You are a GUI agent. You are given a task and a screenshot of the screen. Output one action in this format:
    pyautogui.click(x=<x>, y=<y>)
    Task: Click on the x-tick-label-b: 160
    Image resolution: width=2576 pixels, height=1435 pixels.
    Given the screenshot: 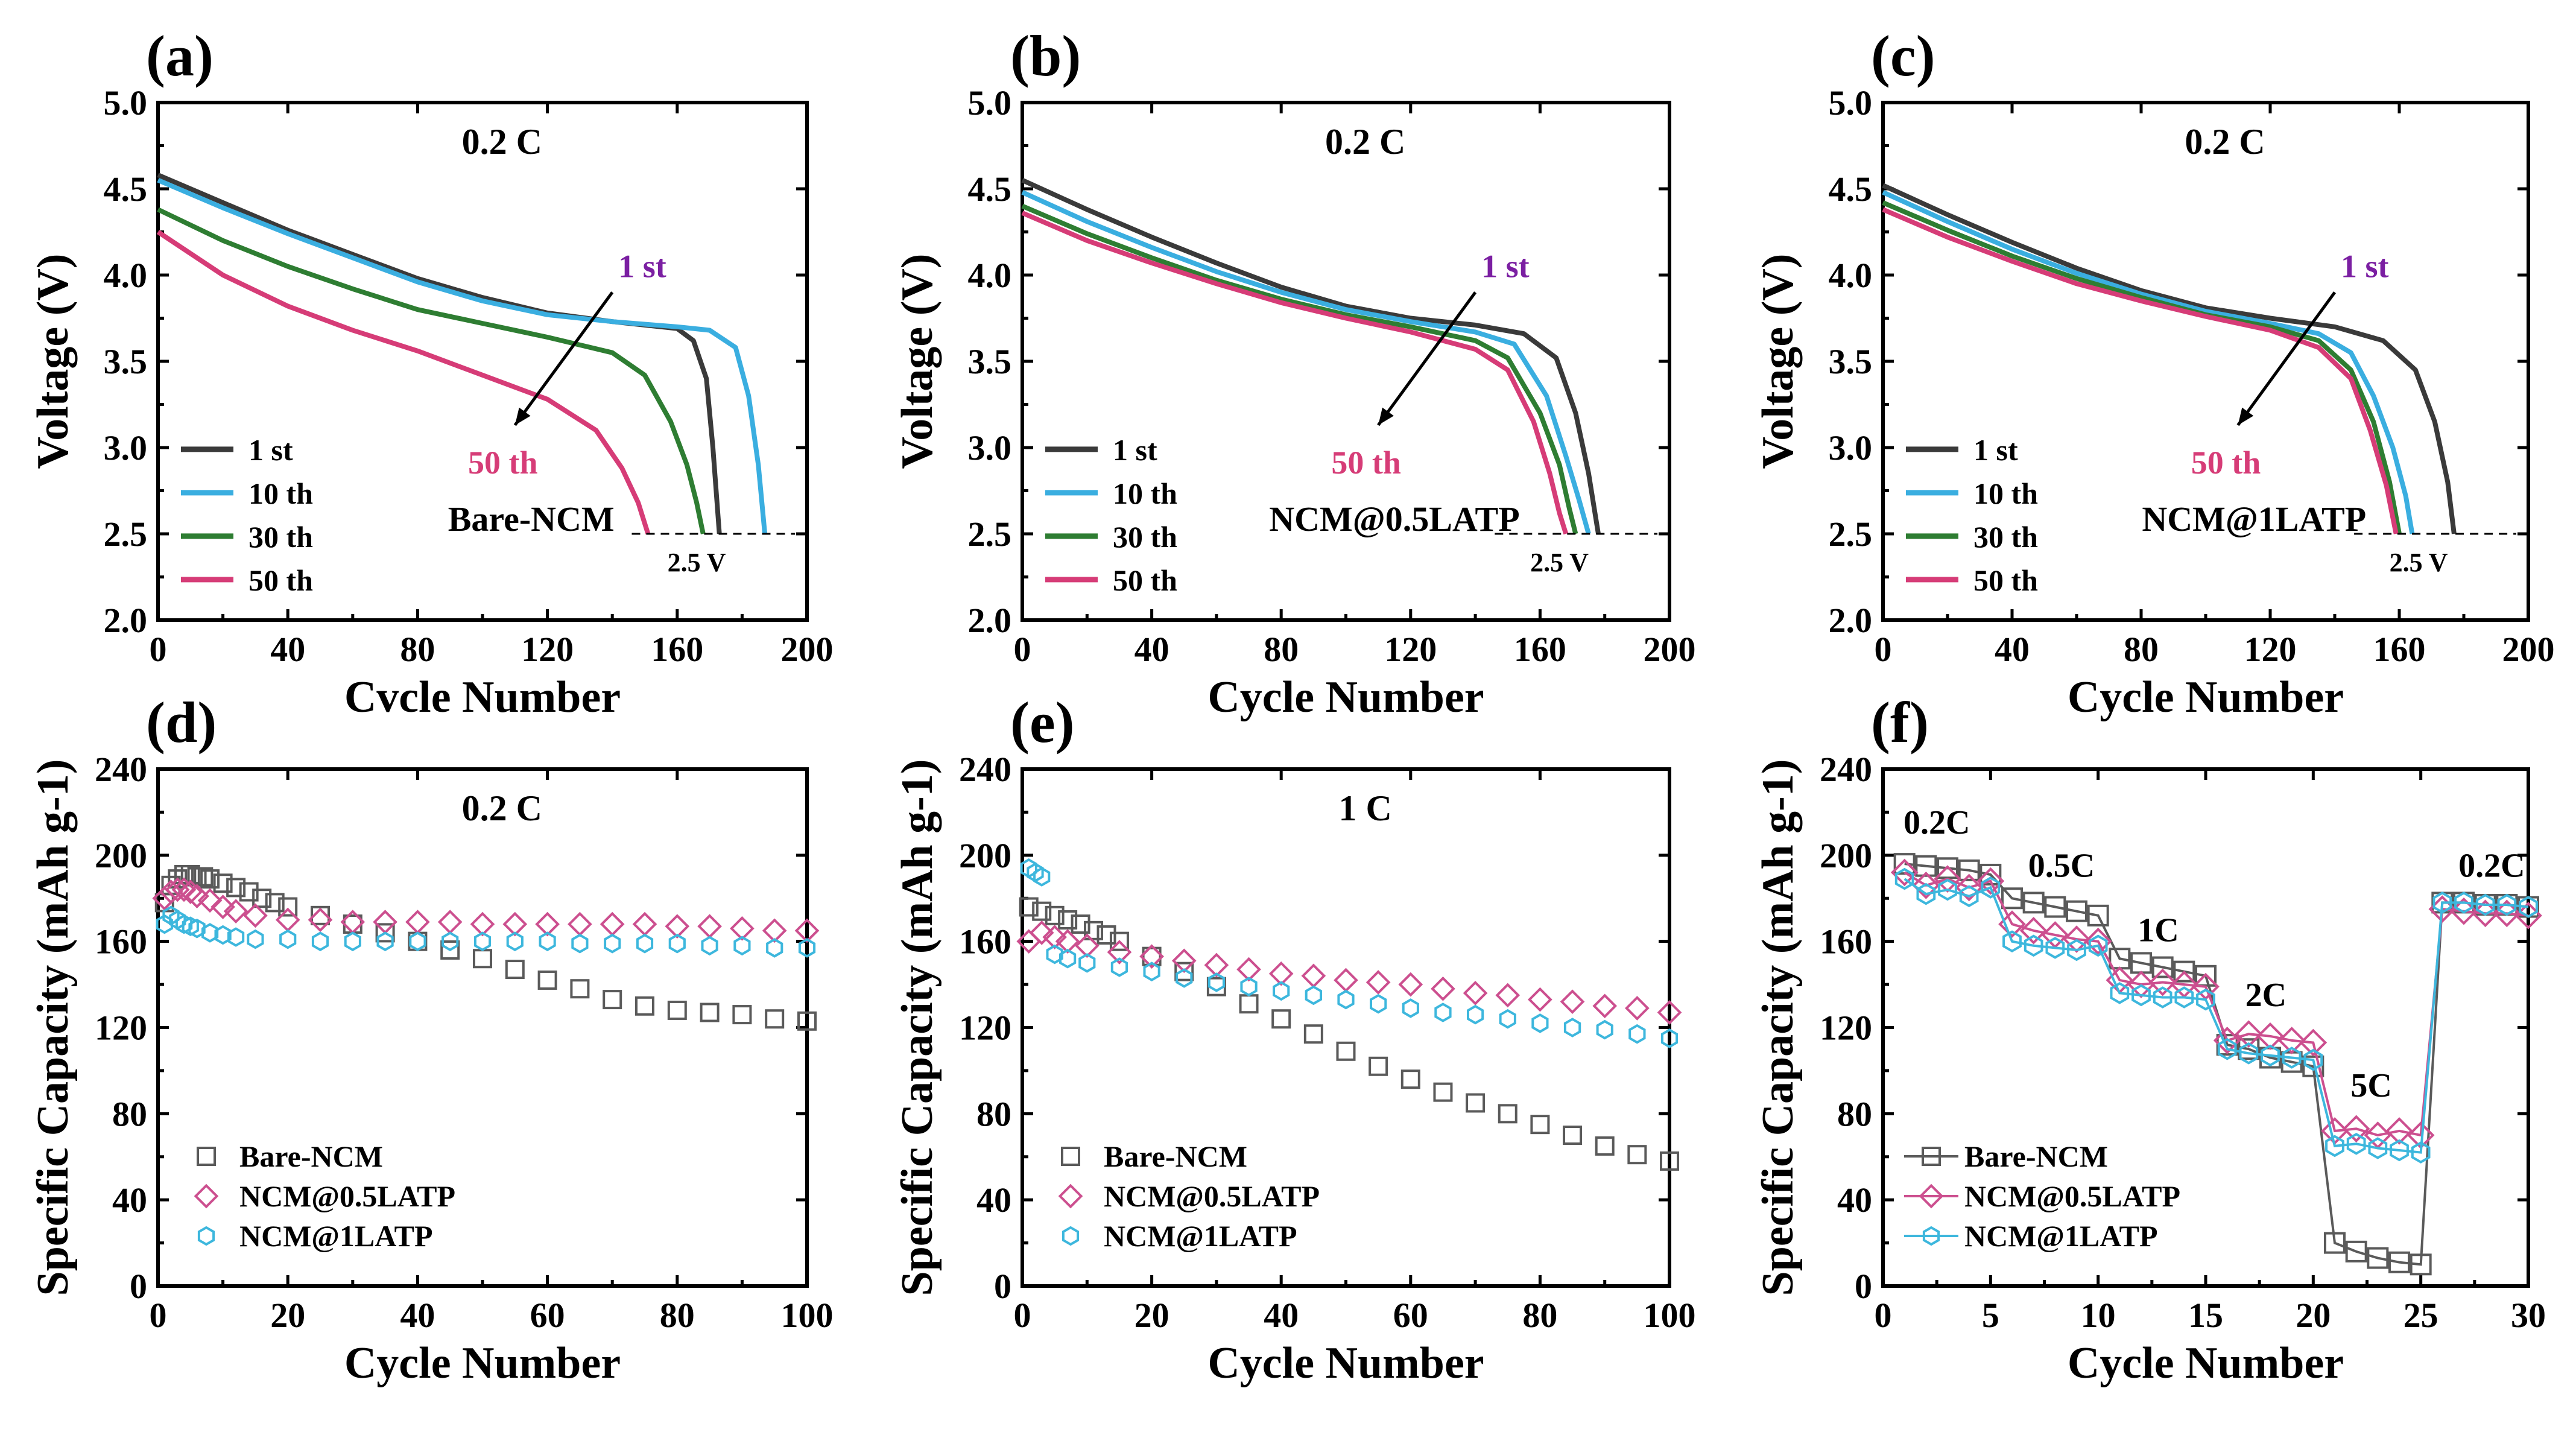 What is the action you would take?
    pyautogui.click(x=1540, y=649)
    